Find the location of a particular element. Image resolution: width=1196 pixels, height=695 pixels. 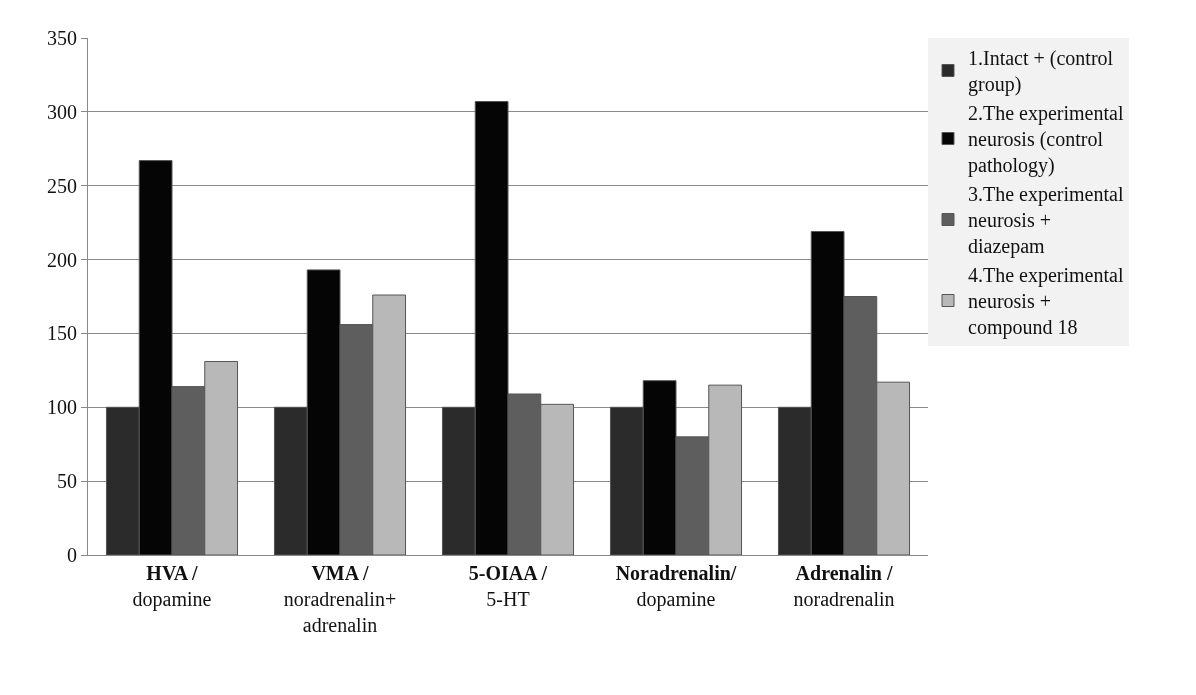

y-tick-label: 350 is located at coordinates (62, 38).